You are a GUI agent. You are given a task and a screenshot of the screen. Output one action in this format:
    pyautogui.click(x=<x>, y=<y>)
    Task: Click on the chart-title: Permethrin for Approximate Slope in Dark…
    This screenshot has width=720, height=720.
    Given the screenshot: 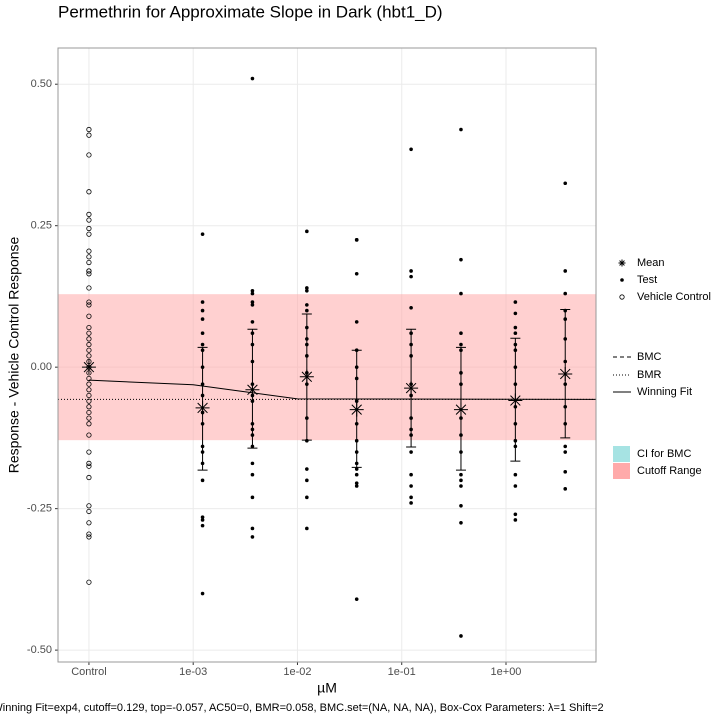 What is the action you would take?
    pyautogui.click(x=250, y=11)
    